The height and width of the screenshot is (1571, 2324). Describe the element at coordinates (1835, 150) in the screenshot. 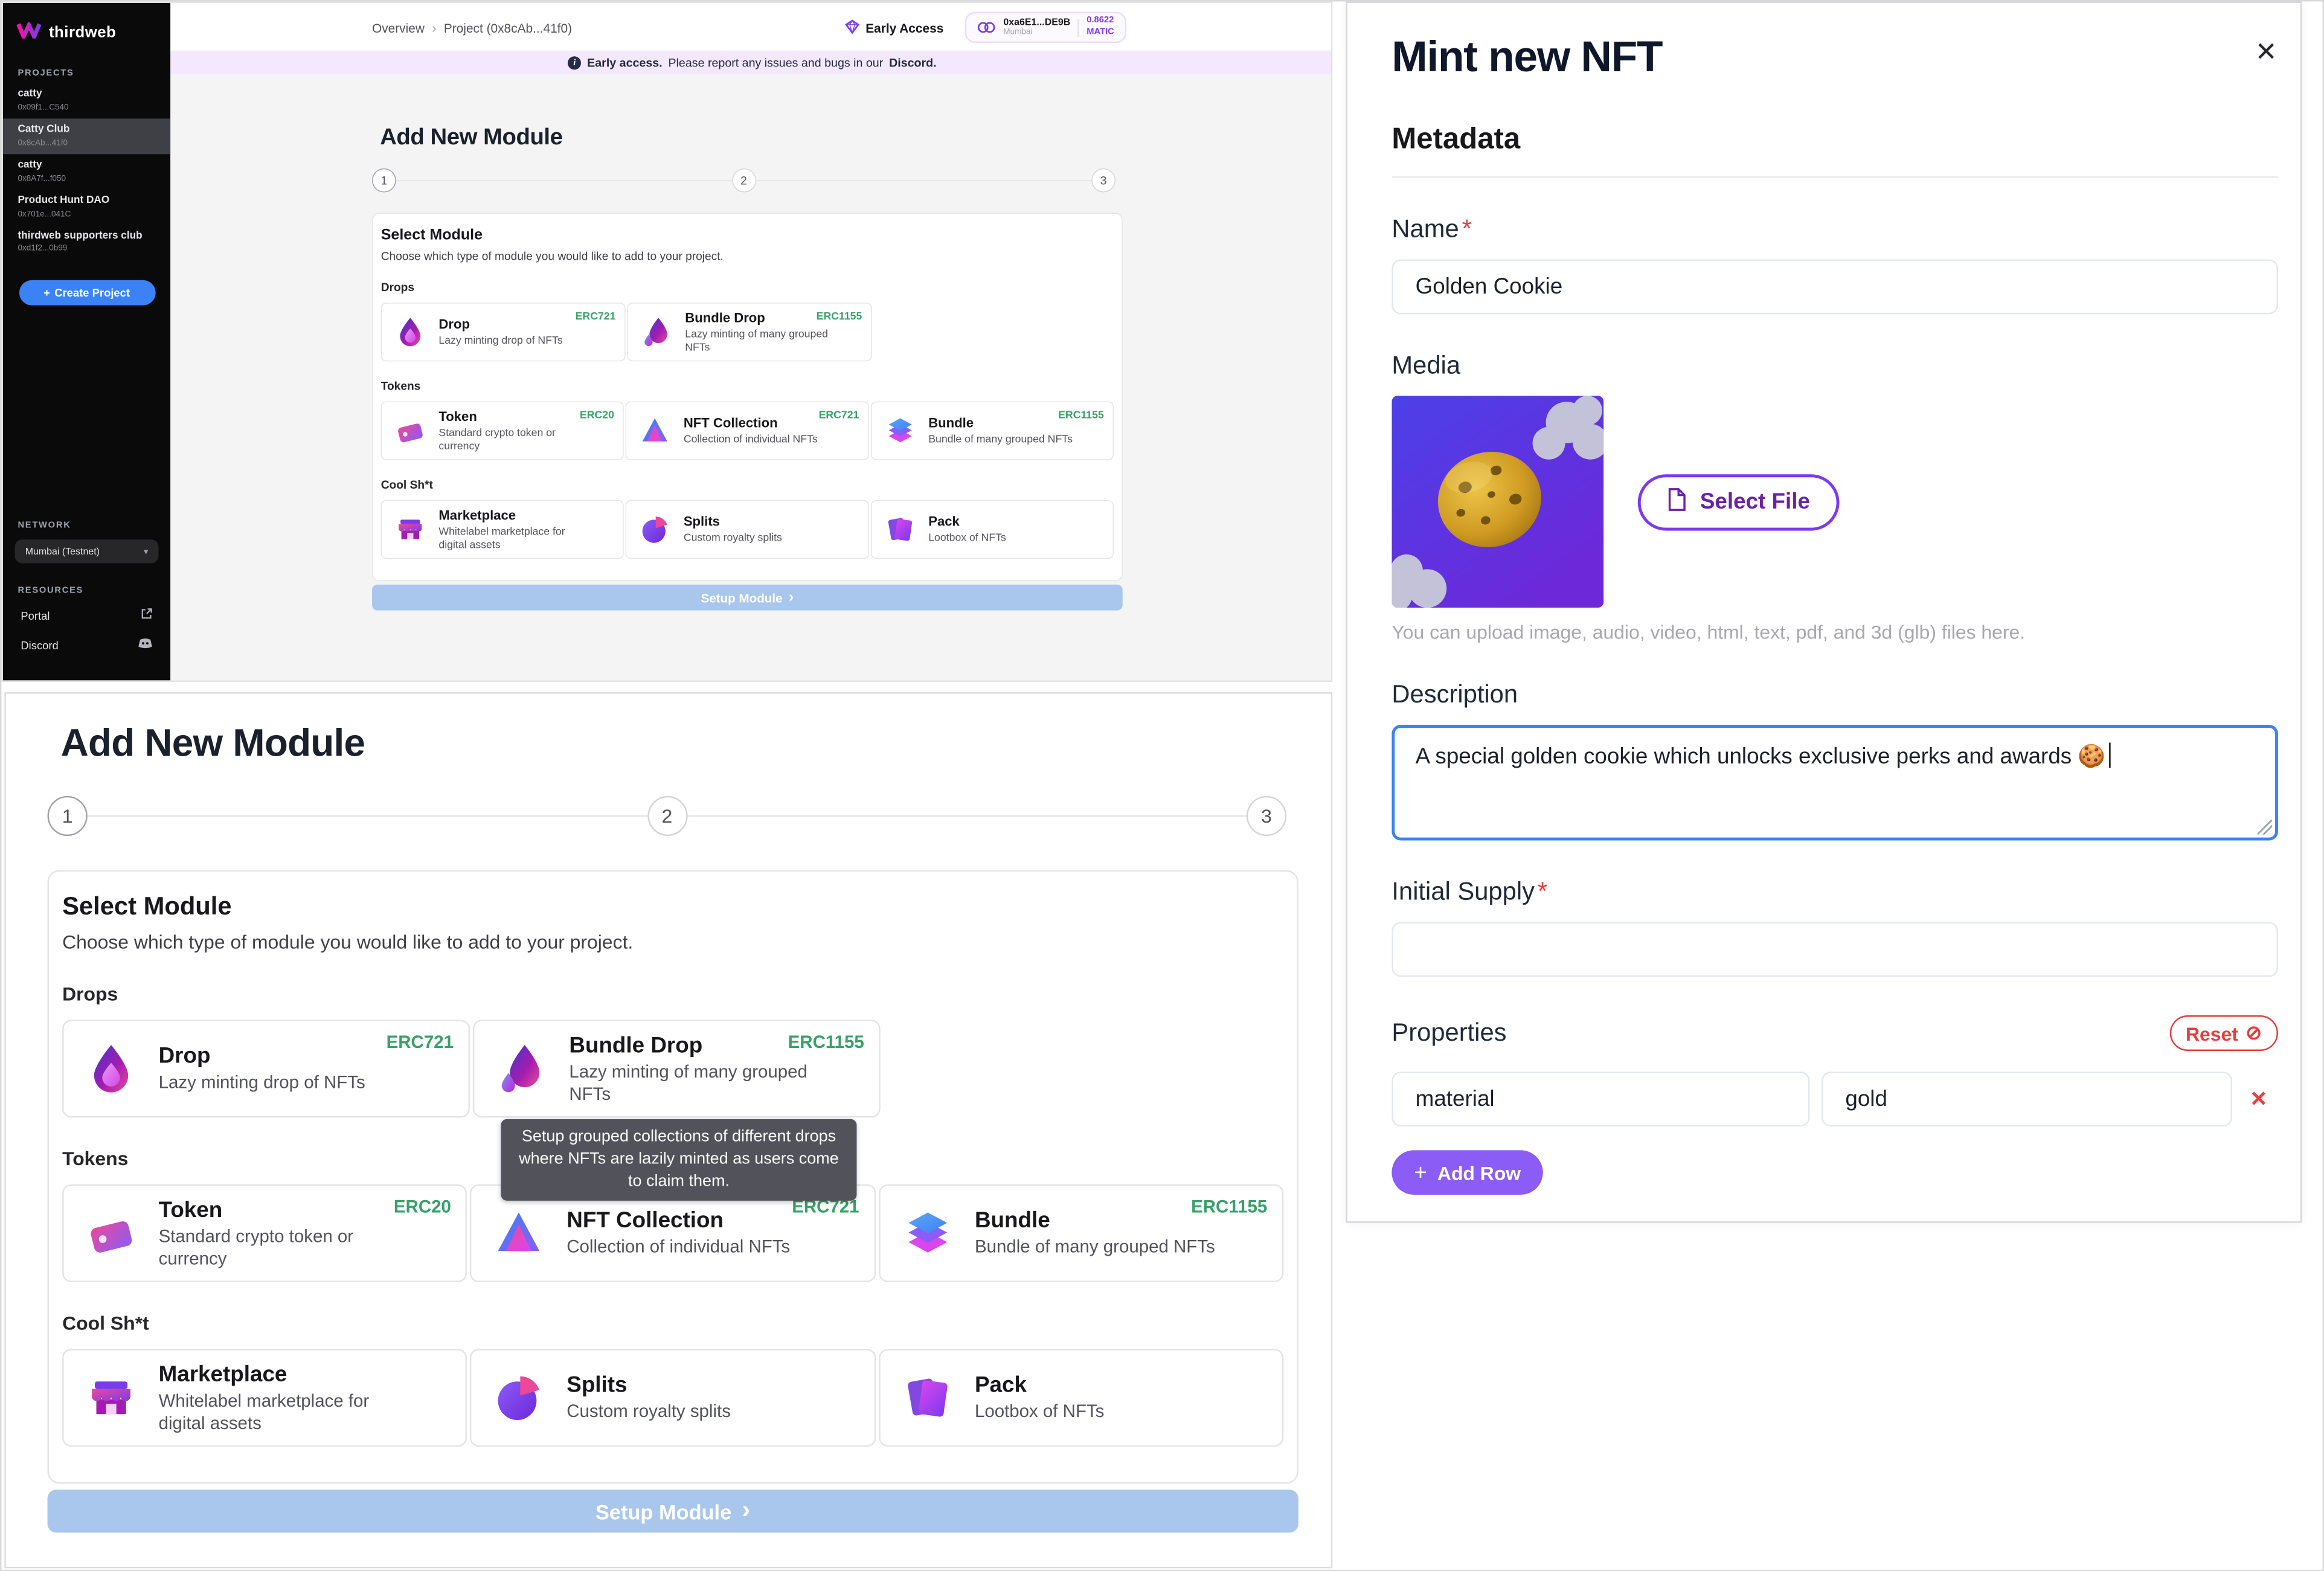

I see `metadata-section-title: Metadata` at that location.